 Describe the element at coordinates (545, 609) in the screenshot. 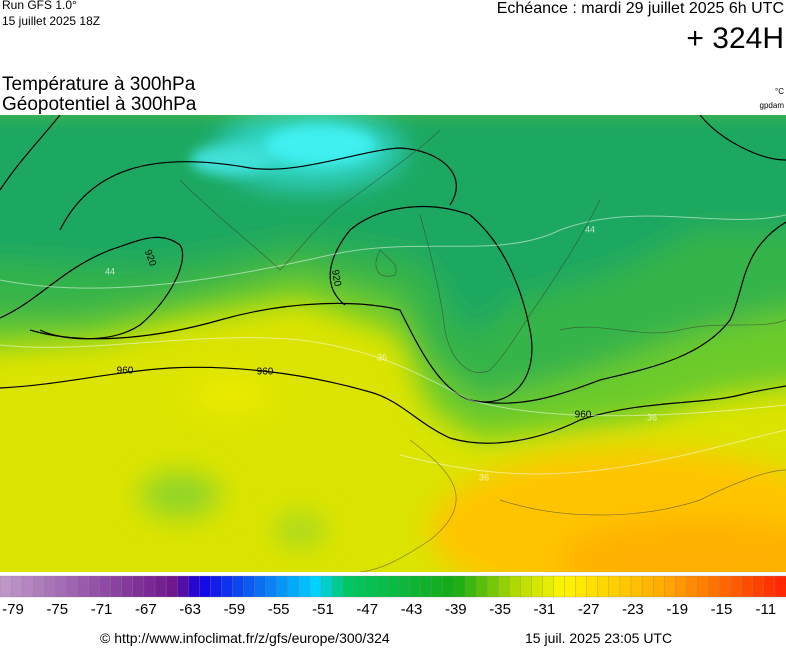

I see `colorbar-tick-label: -31` at that location.